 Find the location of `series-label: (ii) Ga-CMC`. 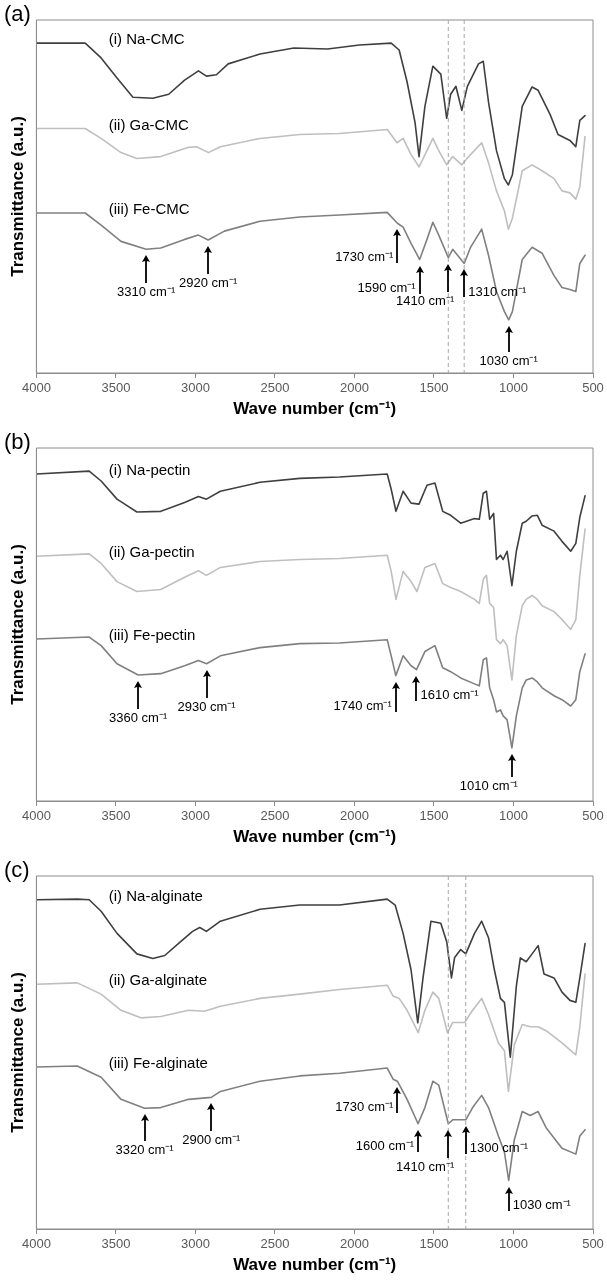

series-label: (ii) Ga-CMC is located at coordinates (148, 124).